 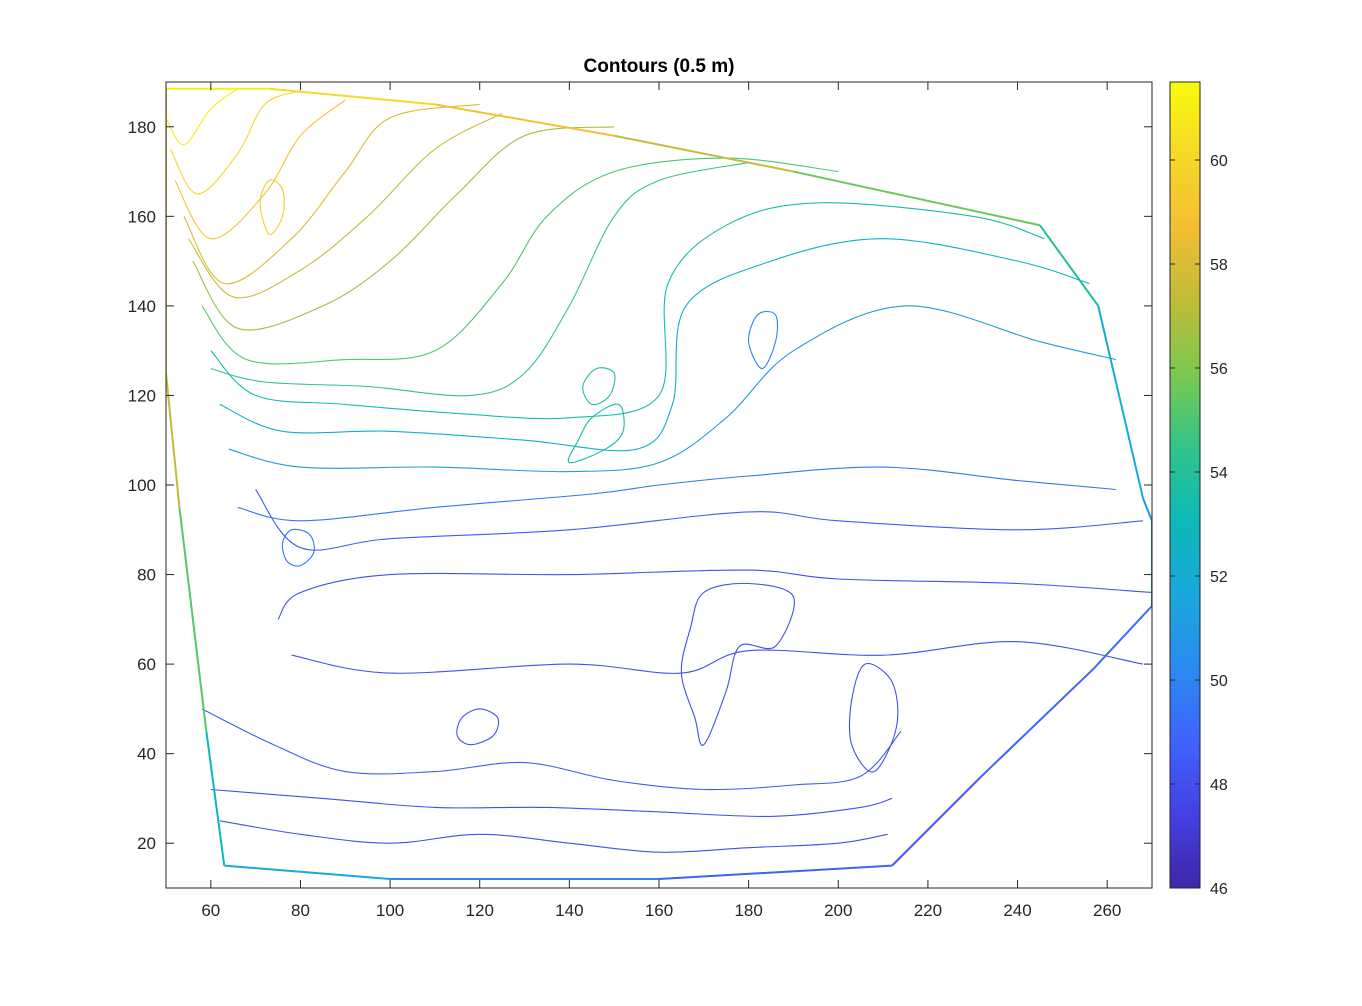 I want to click on x-tick-label: 60, so click(x=210, y=910).